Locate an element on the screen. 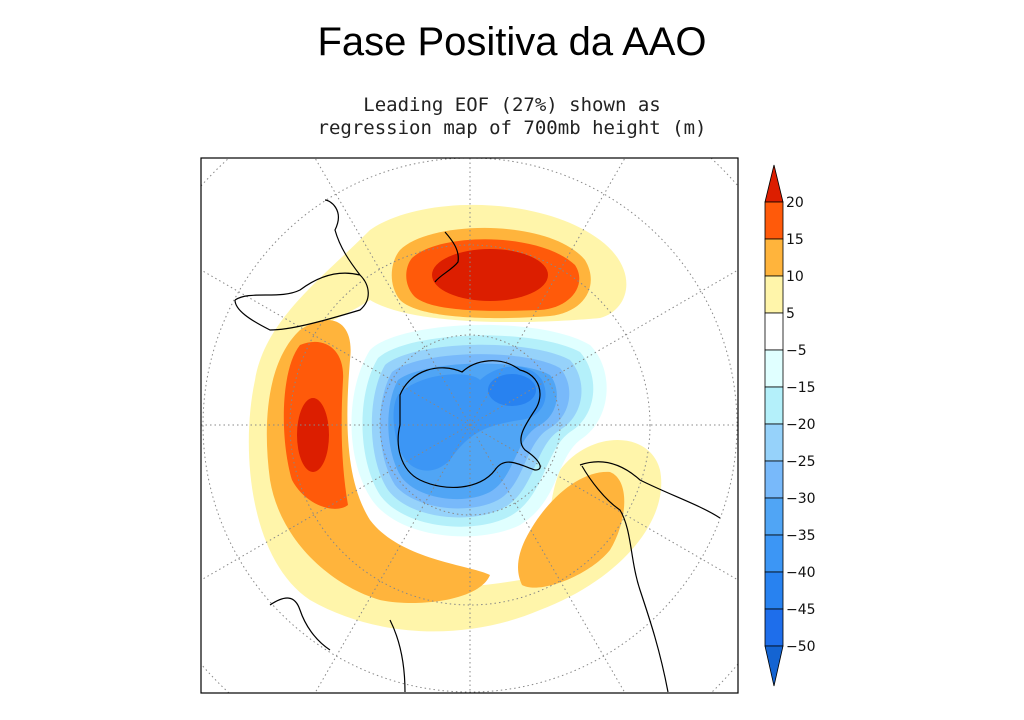  field-north-red is located at coordinates (490, 275).